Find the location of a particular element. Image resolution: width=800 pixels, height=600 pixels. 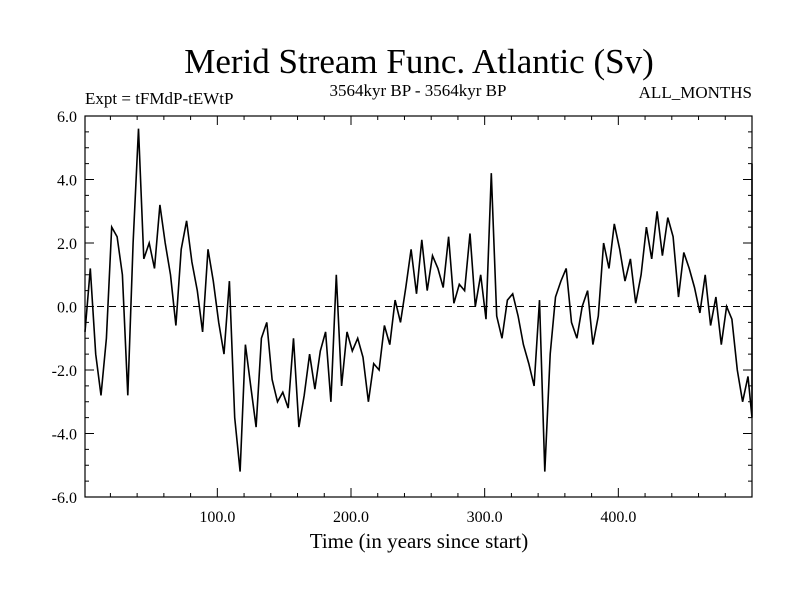

x-tick-label: 400.0 is located at coordinates (618, 517).